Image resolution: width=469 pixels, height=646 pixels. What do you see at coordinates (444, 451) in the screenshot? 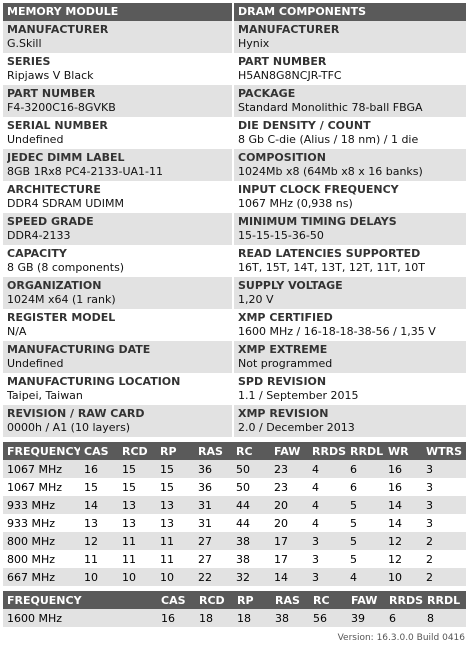
I see `jedec-column-header: WTRS` at bounding box center [444, 451].